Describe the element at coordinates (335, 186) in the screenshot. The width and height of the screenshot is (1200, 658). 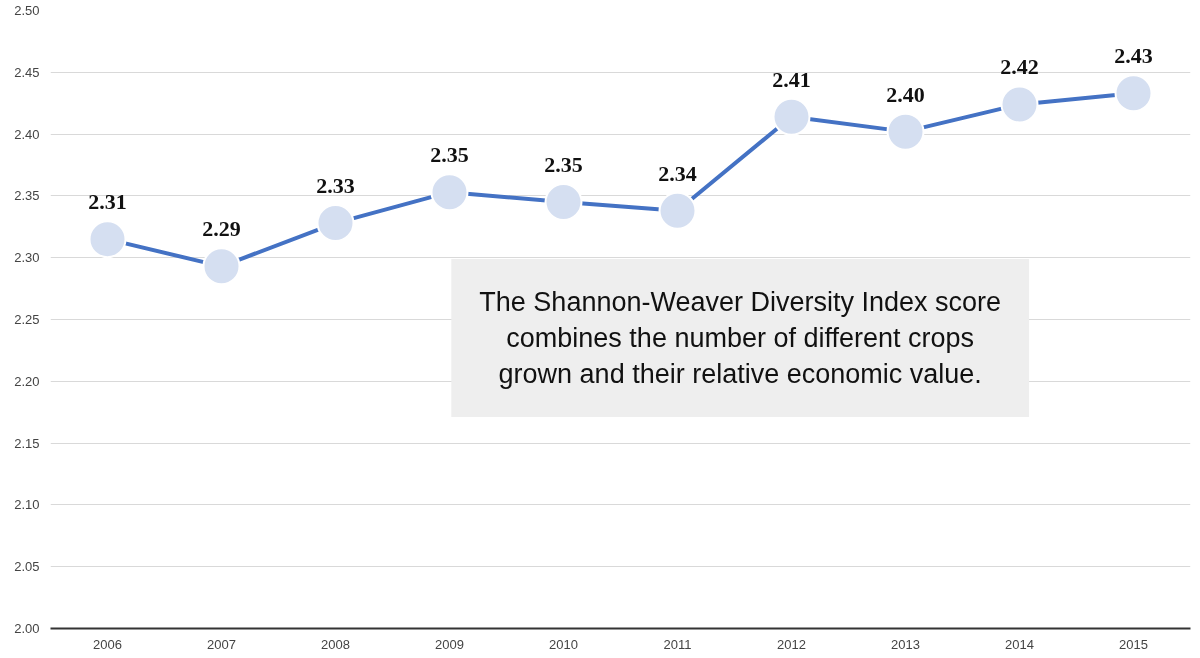
I see `data-label: 2.33` at that location.